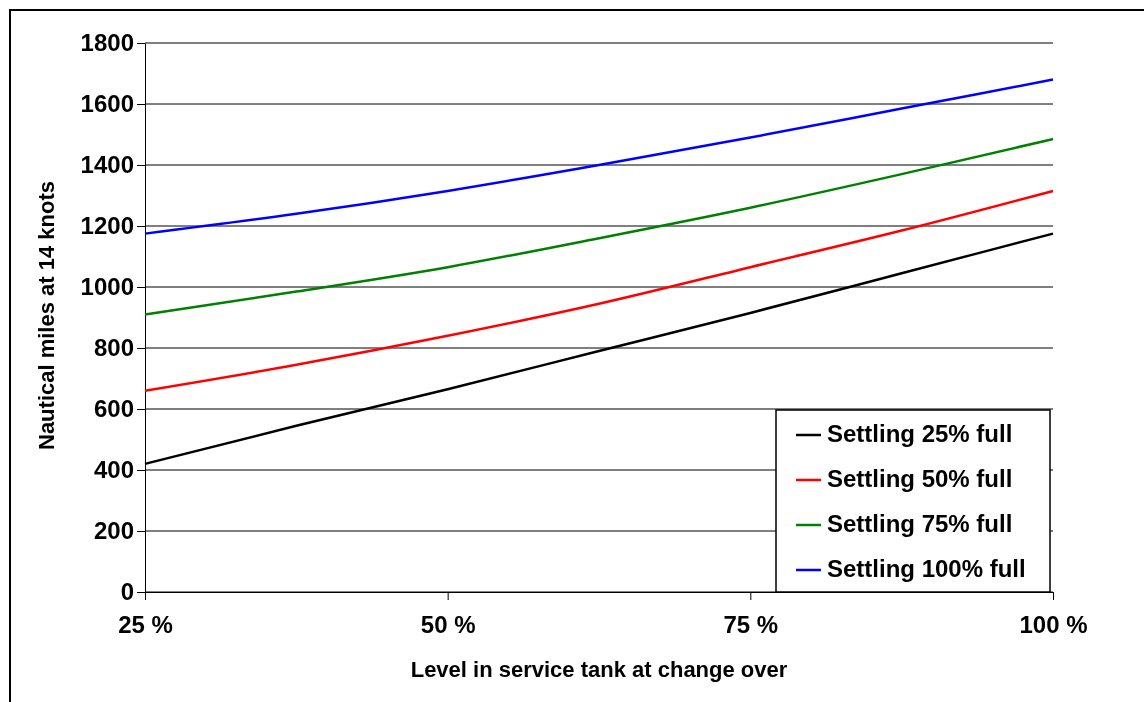 Image resolution: width=1144 pixels, height=702 pixels. What do you see at coordinates (46, 315) in the screenshot?
I see `y-axis-title: Nautical miles at 14 knots` at bounding box center [46, 315].